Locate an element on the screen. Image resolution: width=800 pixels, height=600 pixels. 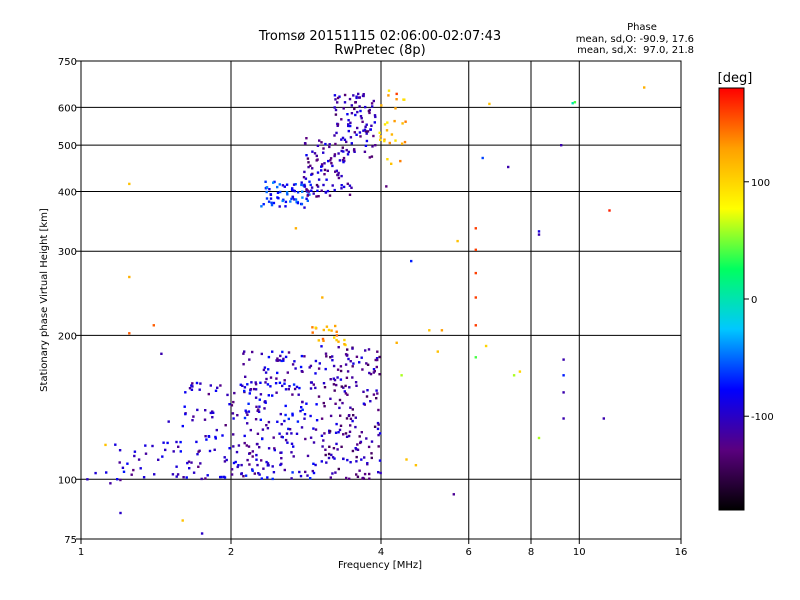
colorbar-tick-label: 0 is located at coordinates (754, 300).